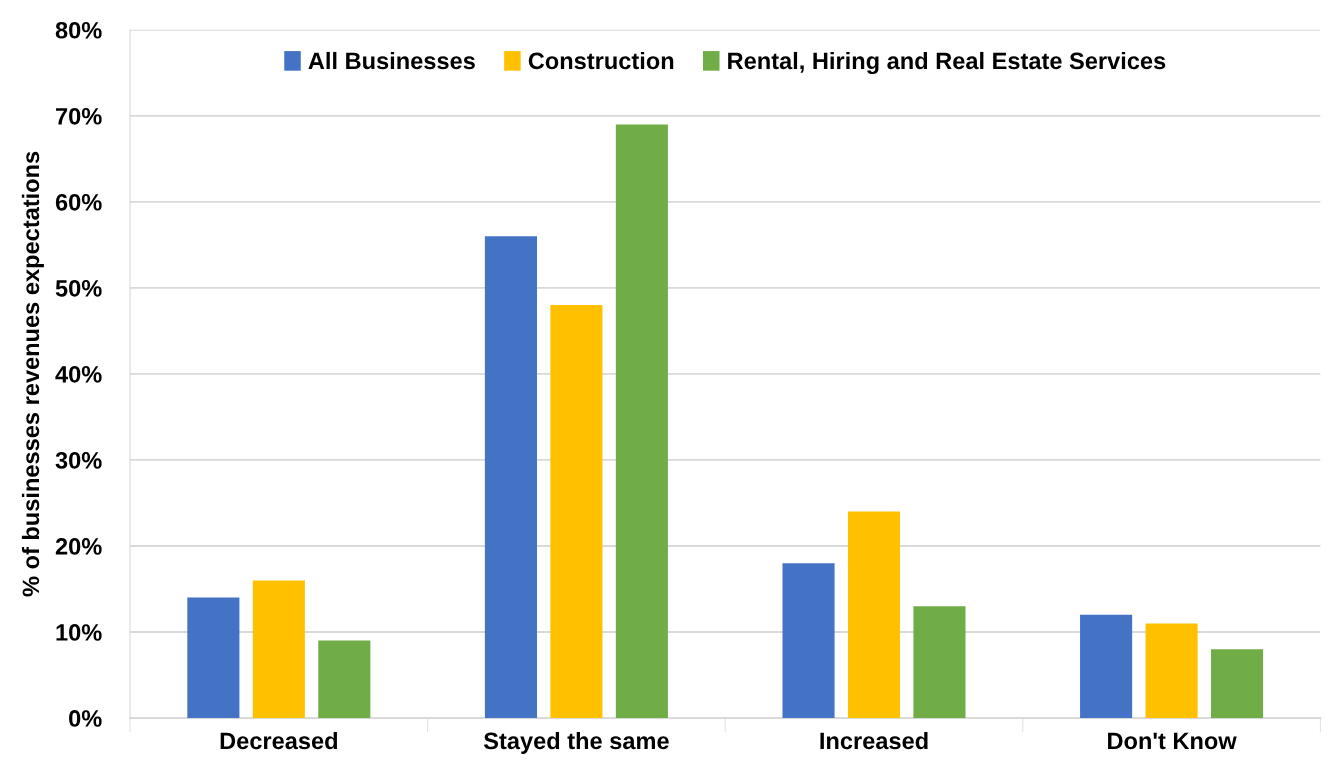 The width and height of the screenshot is (1327, 765). What do you see at coordinates (85, 718) in the screenshot?
I see `y-tick-label: 0%` at bounding box center [85, 718].